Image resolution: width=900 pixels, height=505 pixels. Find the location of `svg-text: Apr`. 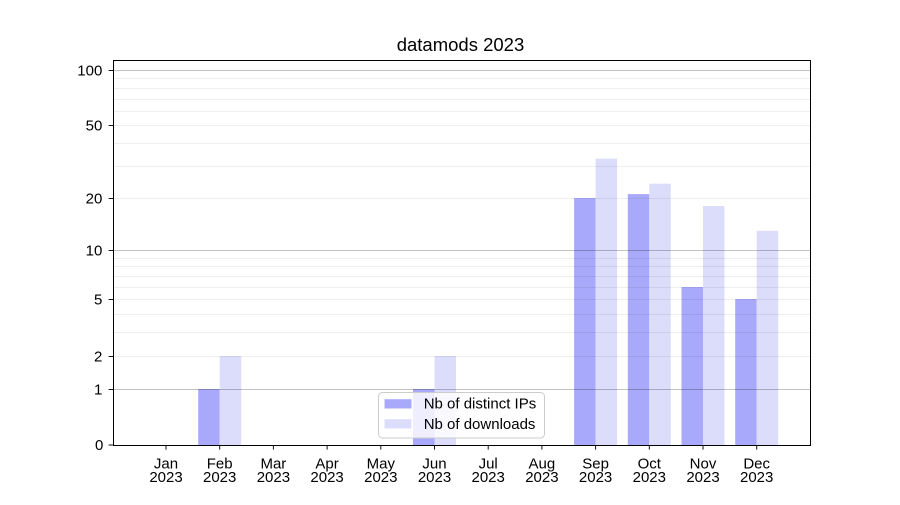

svg-text: Apr is located at coordinates (326, 463).